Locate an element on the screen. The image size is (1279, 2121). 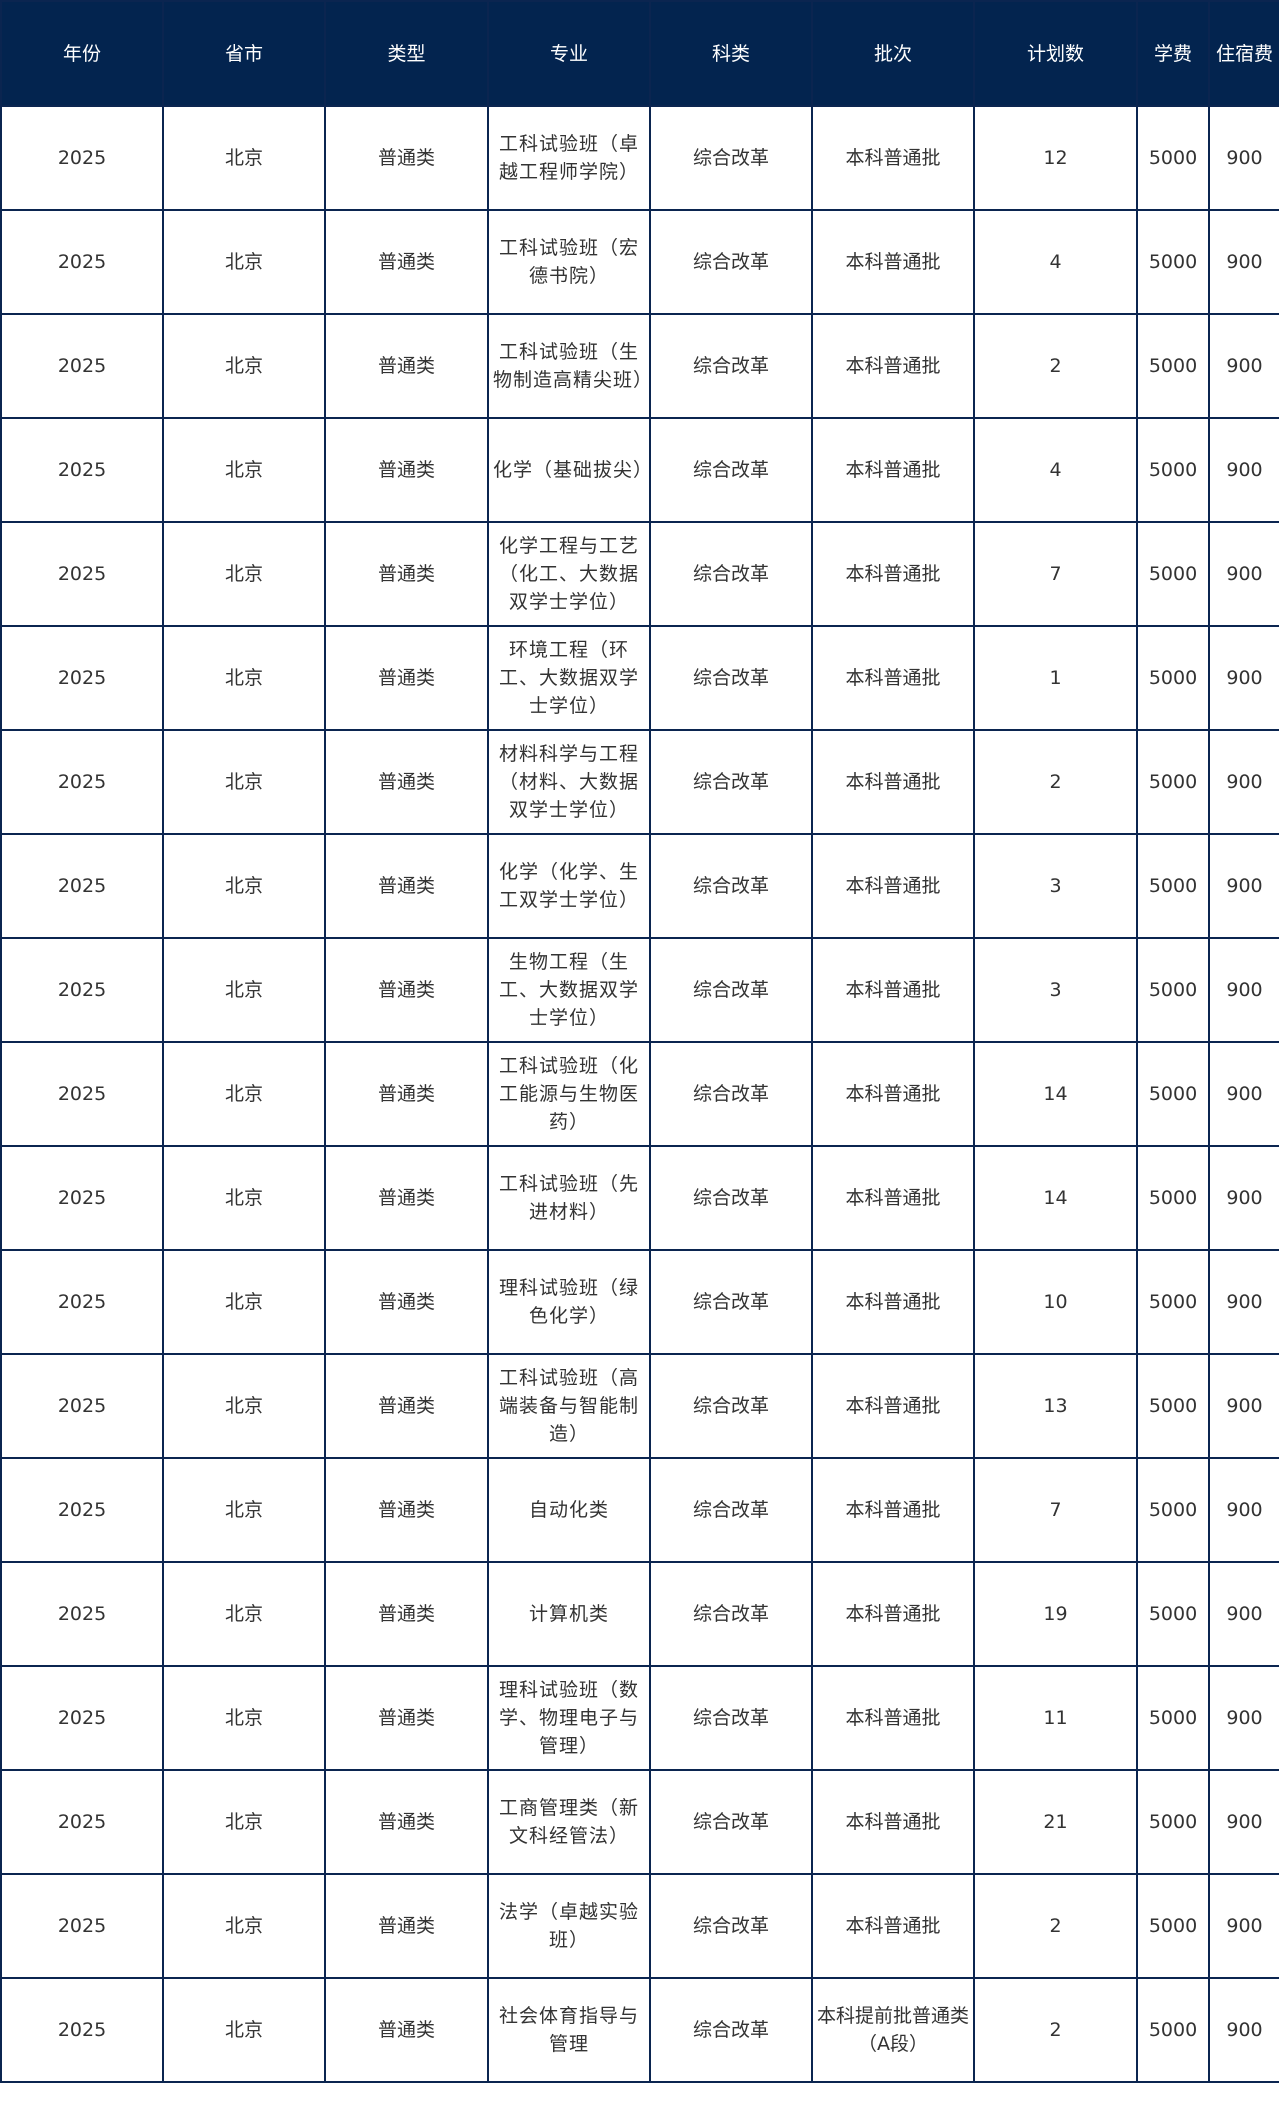
cell-major: 材料科学与工程（材料、大数据双学士学位） is located at coordinates (569, 782).